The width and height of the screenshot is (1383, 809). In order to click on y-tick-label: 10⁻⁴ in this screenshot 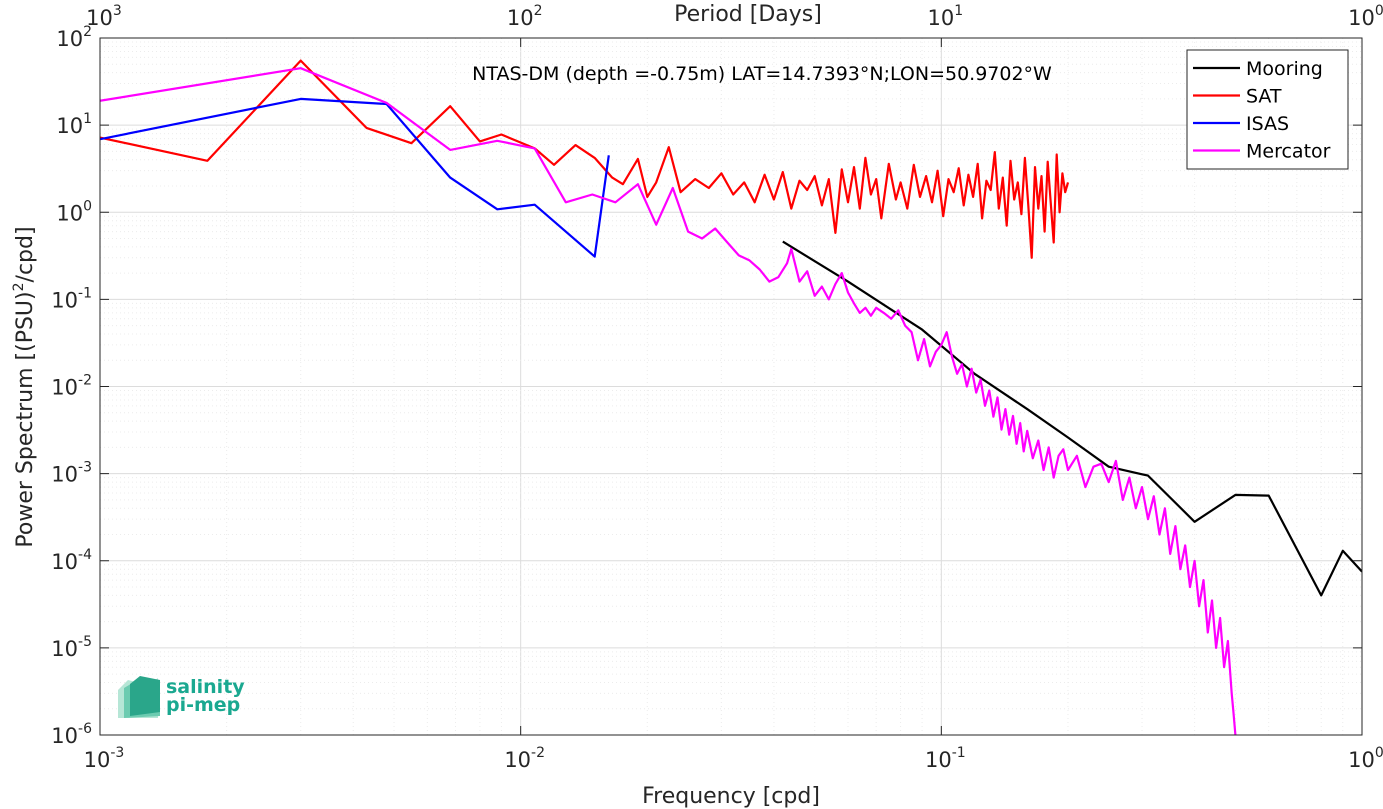, I will do `click(71, 560)`.